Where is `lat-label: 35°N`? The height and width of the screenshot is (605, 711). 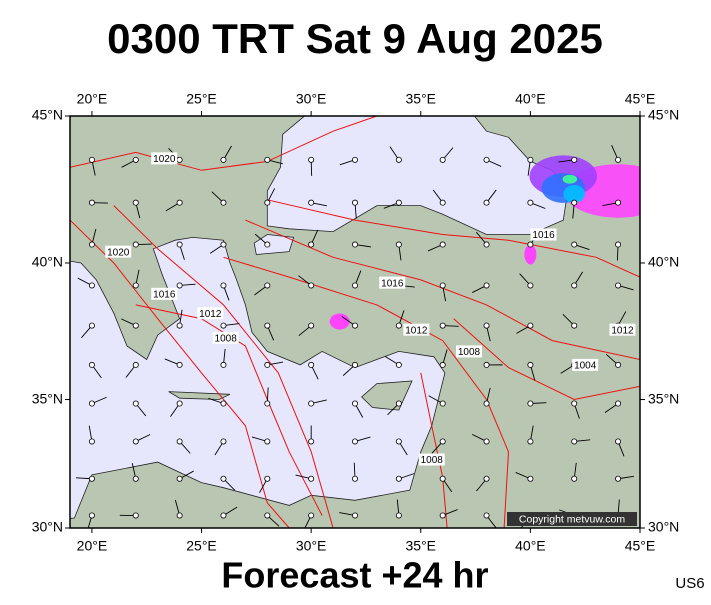 lat-label: 35°N is located at coordinates (47, 398).